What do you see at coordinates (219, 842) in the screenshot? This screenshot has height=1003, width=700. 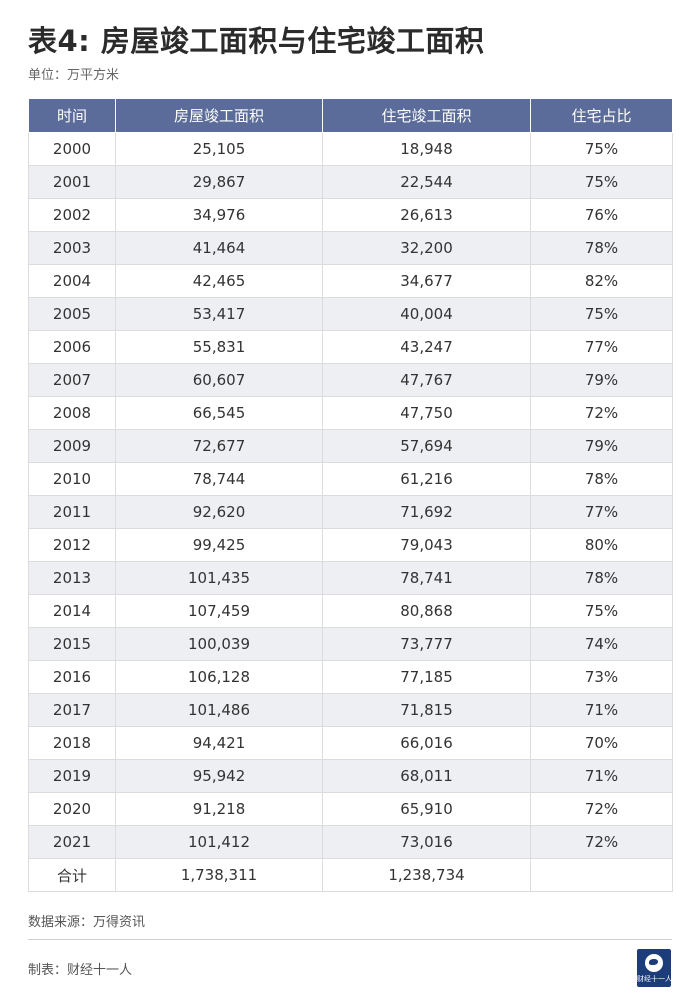 I see `cell-building-area: 101,412` at bounding box center [219, 842].